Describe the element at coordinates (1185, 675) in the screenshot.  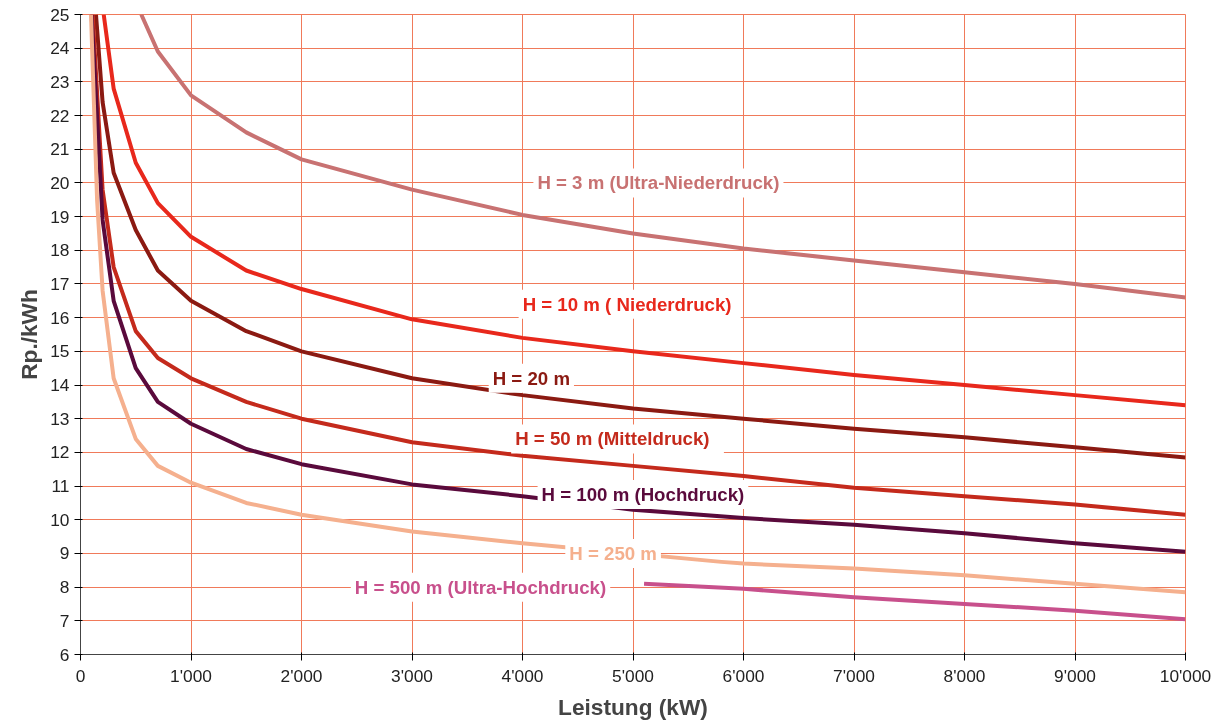
I see `x-tick-label: 10'000` at that location.